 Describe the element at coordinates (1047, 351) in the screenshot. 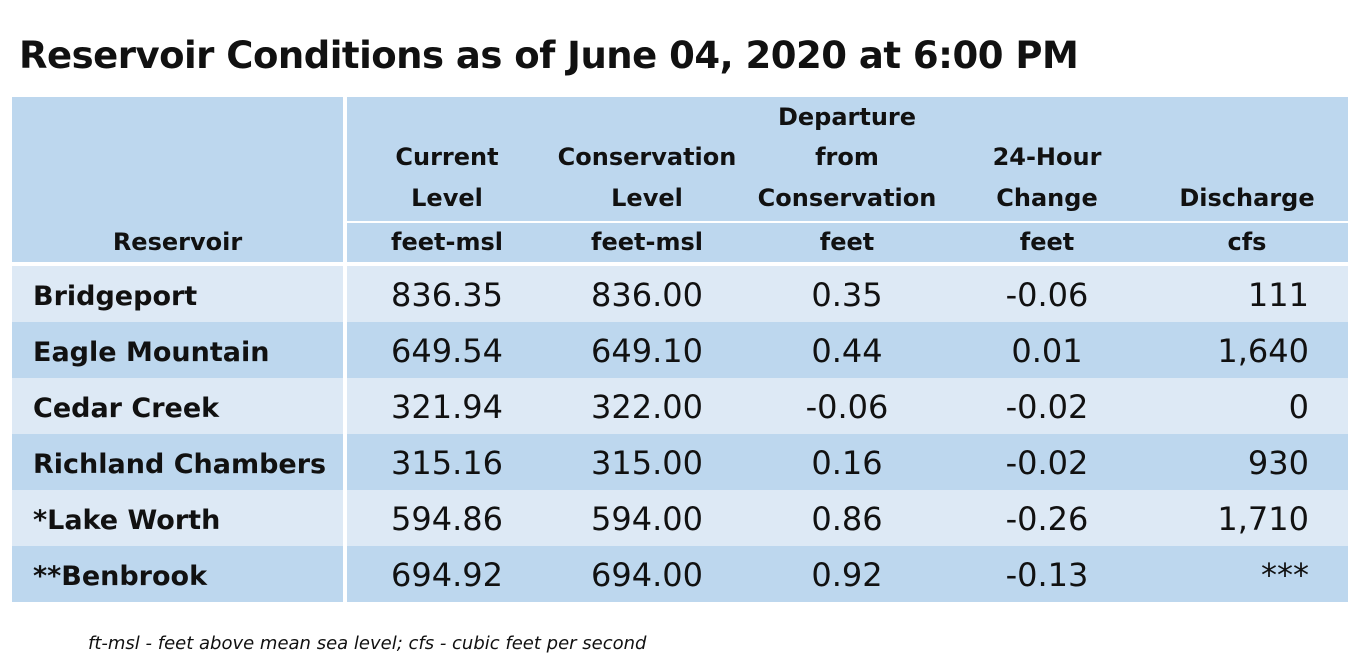

I see `change-cell: 0.01` at that location.